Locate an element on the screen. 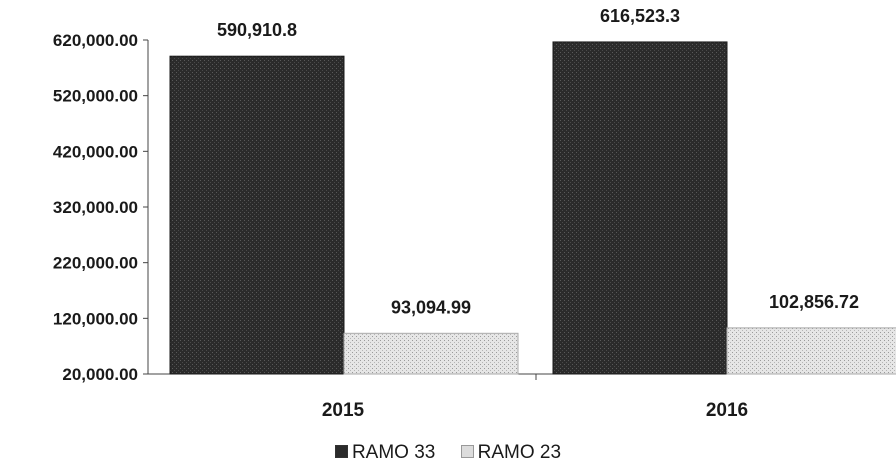  y-tick-label: 420,000.00 is located at coordinates (95, 151).